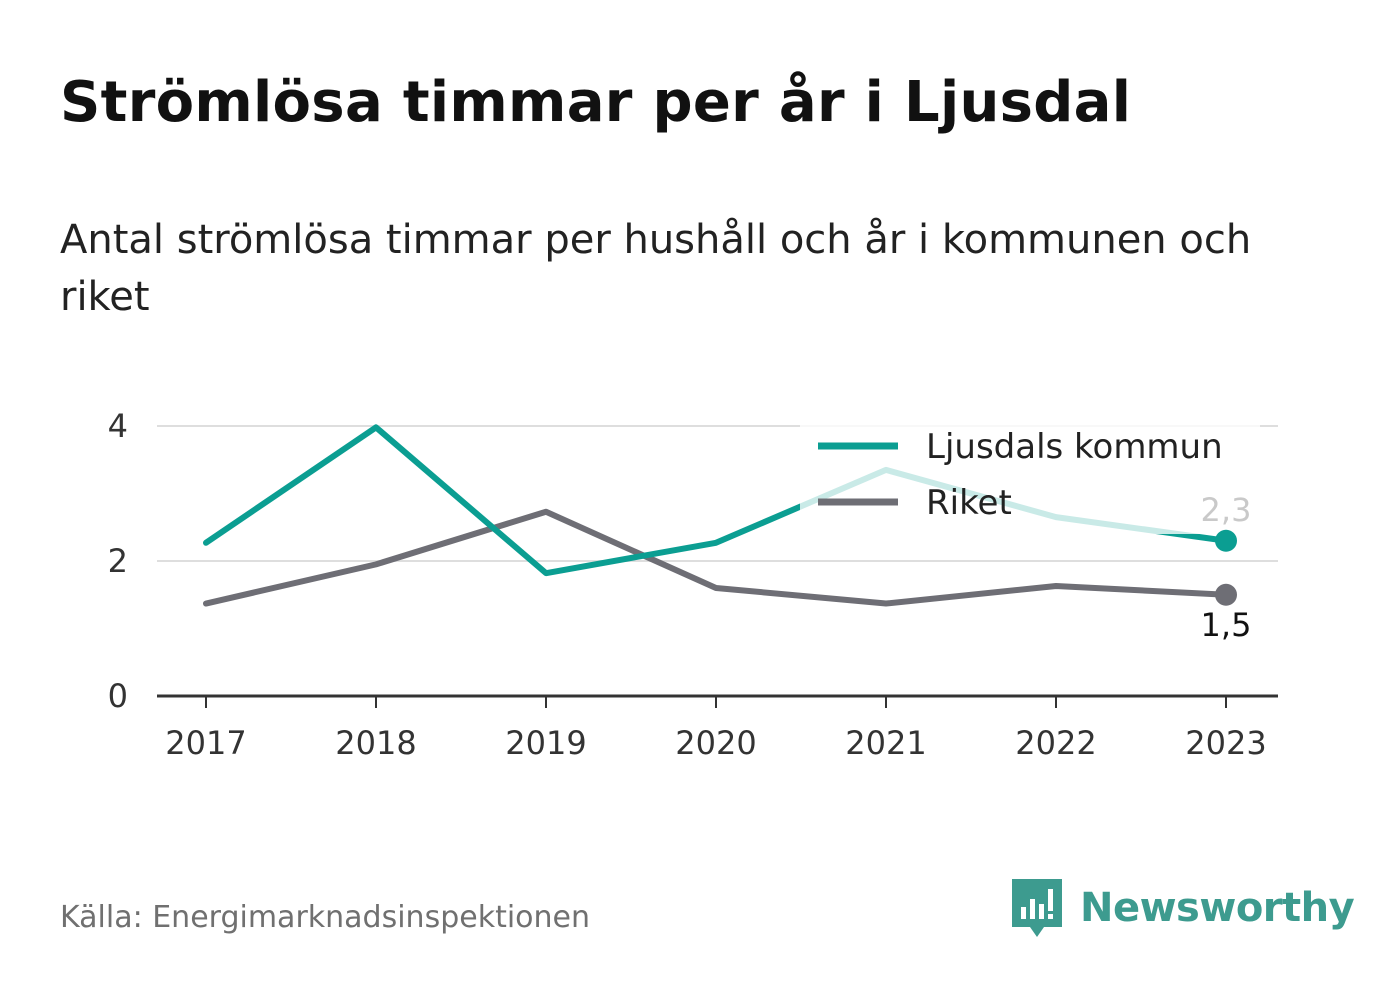  What do you see at coordinates (118, 561) in the screenshot?
I see `y-tick-label: 2` at bounding box center [118, 561].